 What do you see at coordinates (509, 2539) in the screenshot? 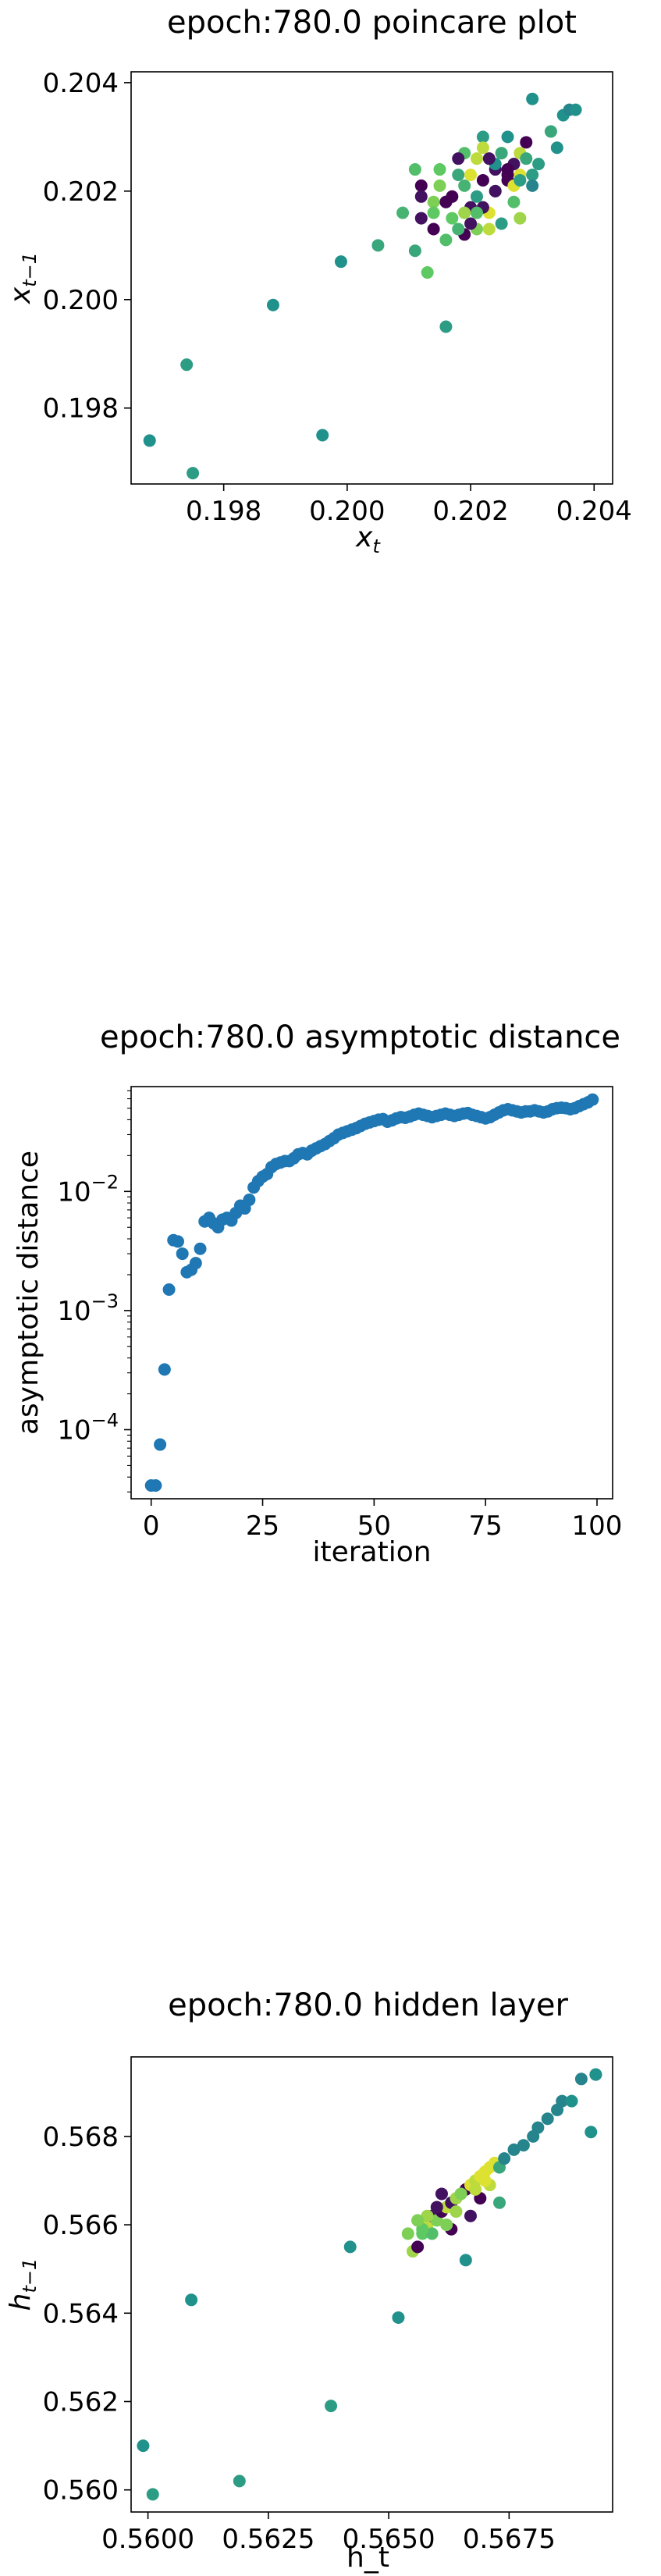
I see `x-tick-label: 0.5675` at bounding box center [509, 2539].